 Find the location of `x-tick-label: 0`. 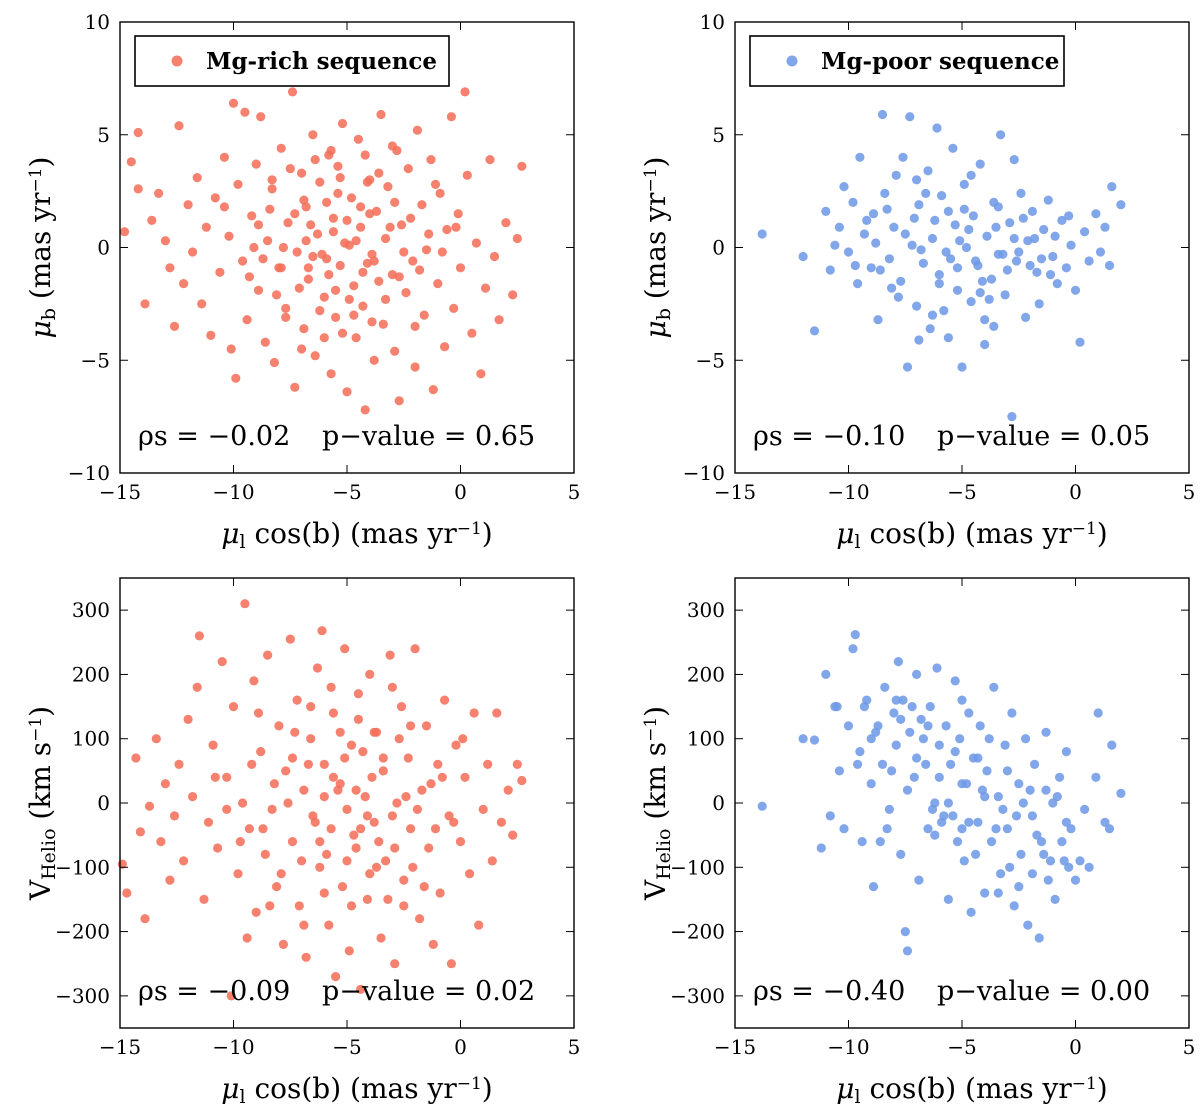

x-tick-label: 0 is located at coordinates (1075, 492).